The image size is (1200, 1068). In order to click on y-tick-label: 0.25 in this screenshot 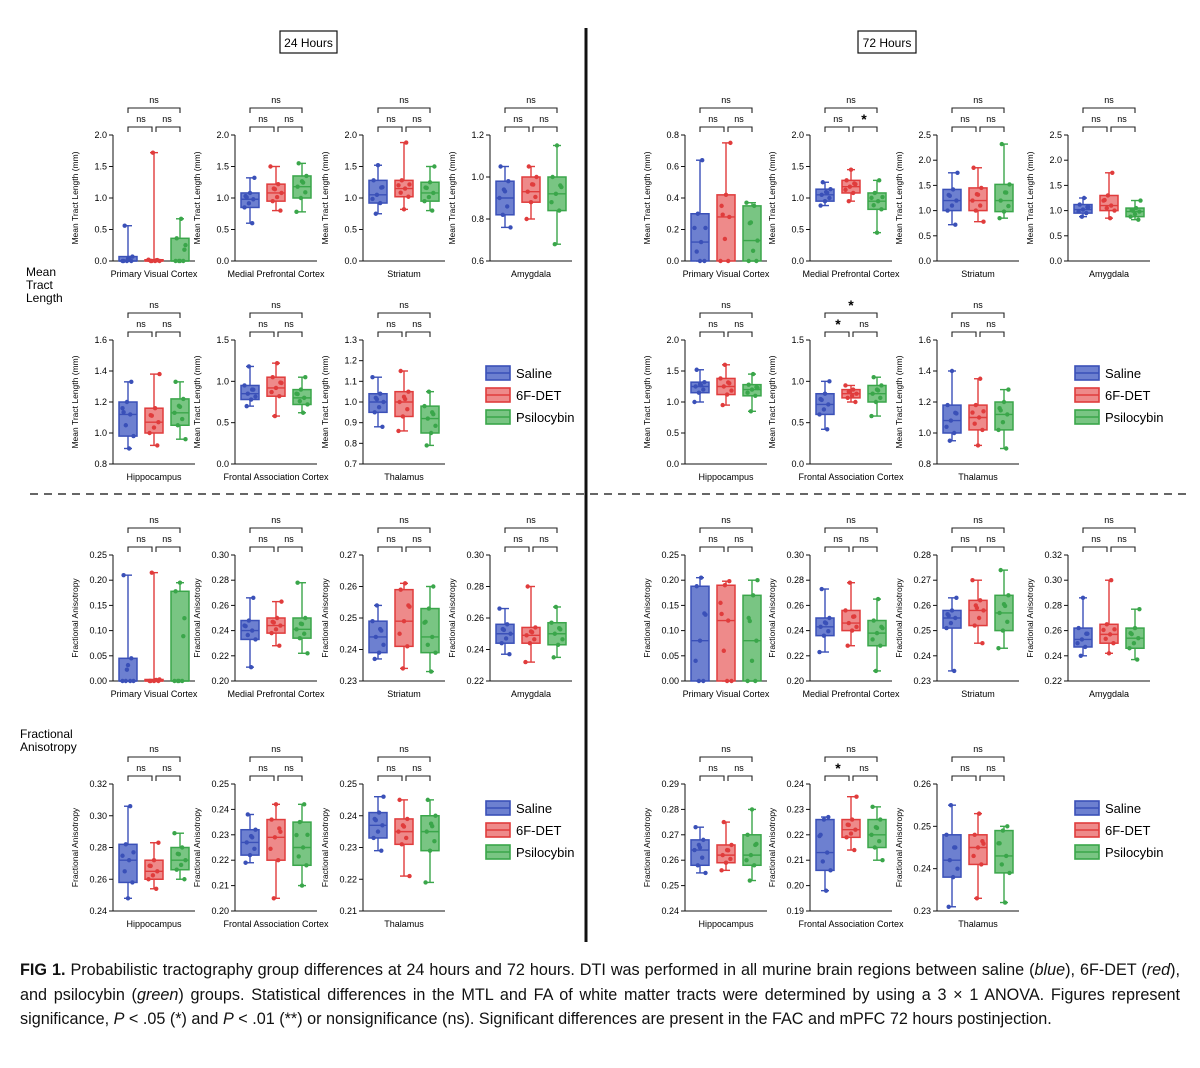, I will do `click(348, 618)`.